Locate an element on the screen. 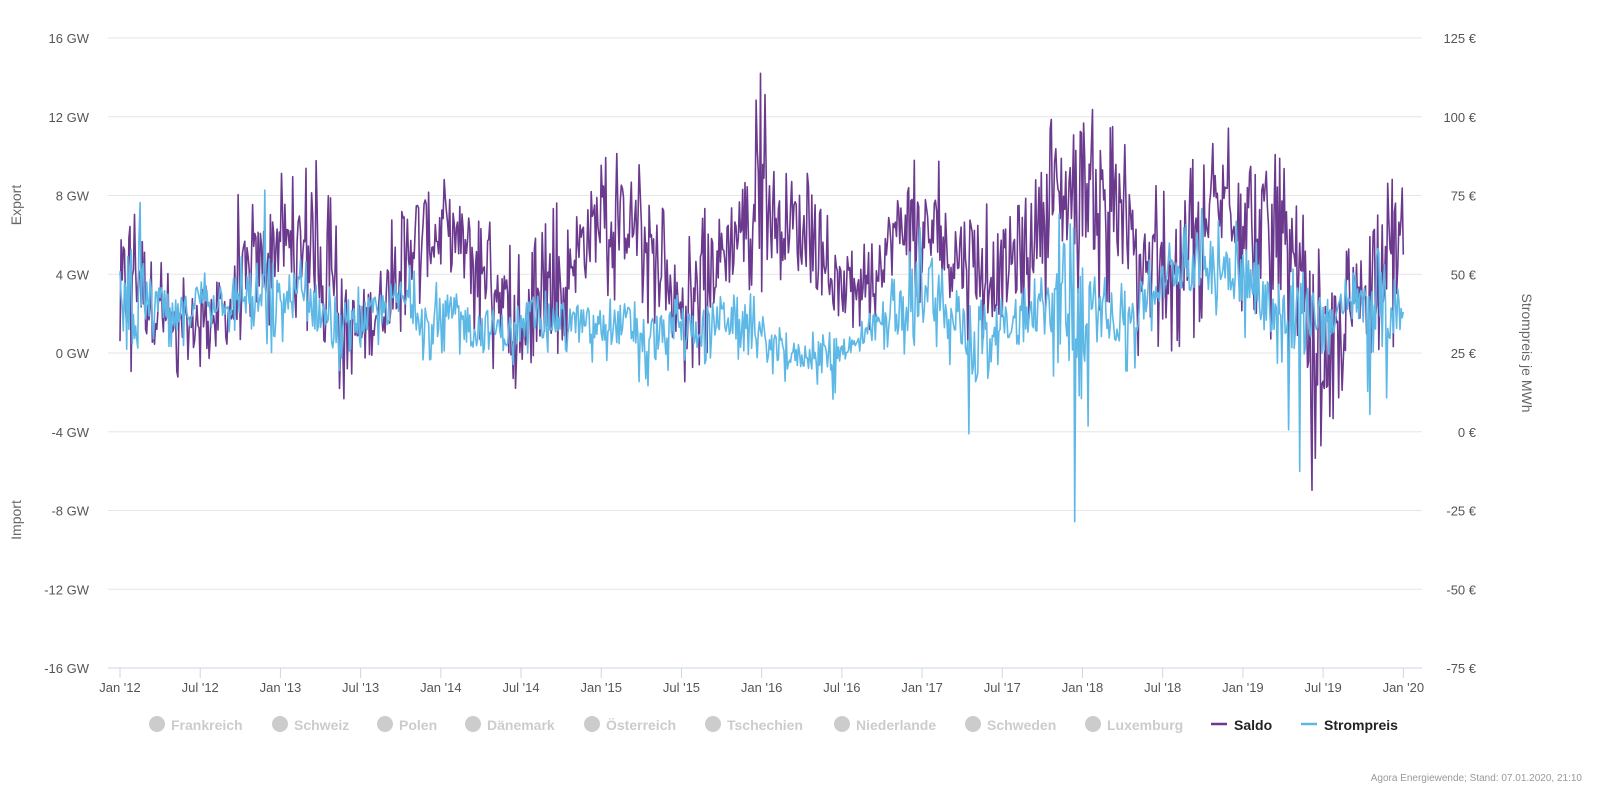  y-right-tick-label: 100 € is located at coordinates (1459, 117).